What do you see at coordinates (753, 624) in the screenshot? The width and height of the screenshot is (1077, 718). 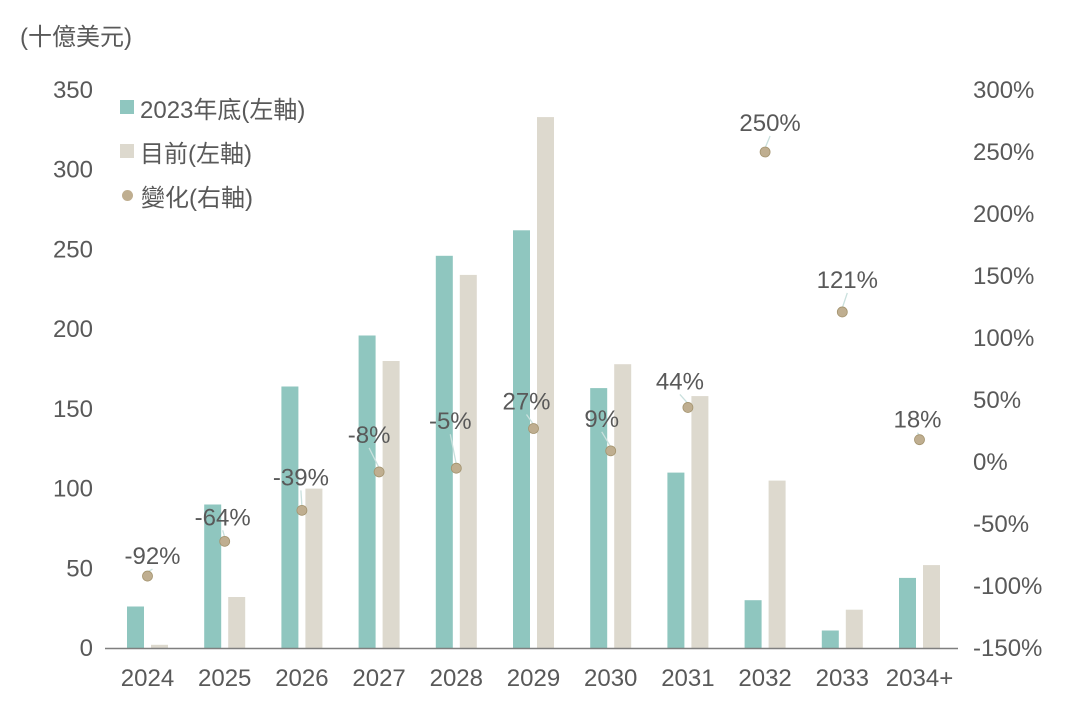 I see `bar-2023-2032` at bounding box center [753, 624].